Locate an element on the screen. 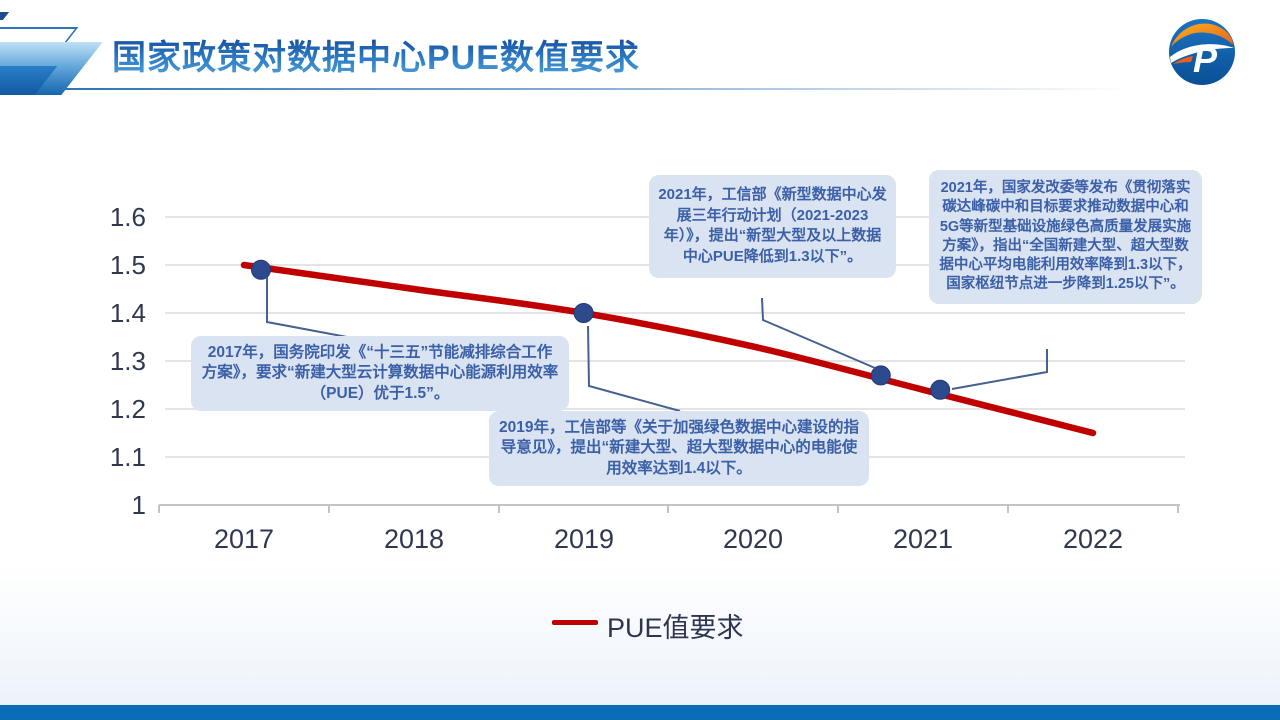 The height and width of the screenshot is (720, 1280). x-tick-2021: 2021 is located at coordinates (923, 539).